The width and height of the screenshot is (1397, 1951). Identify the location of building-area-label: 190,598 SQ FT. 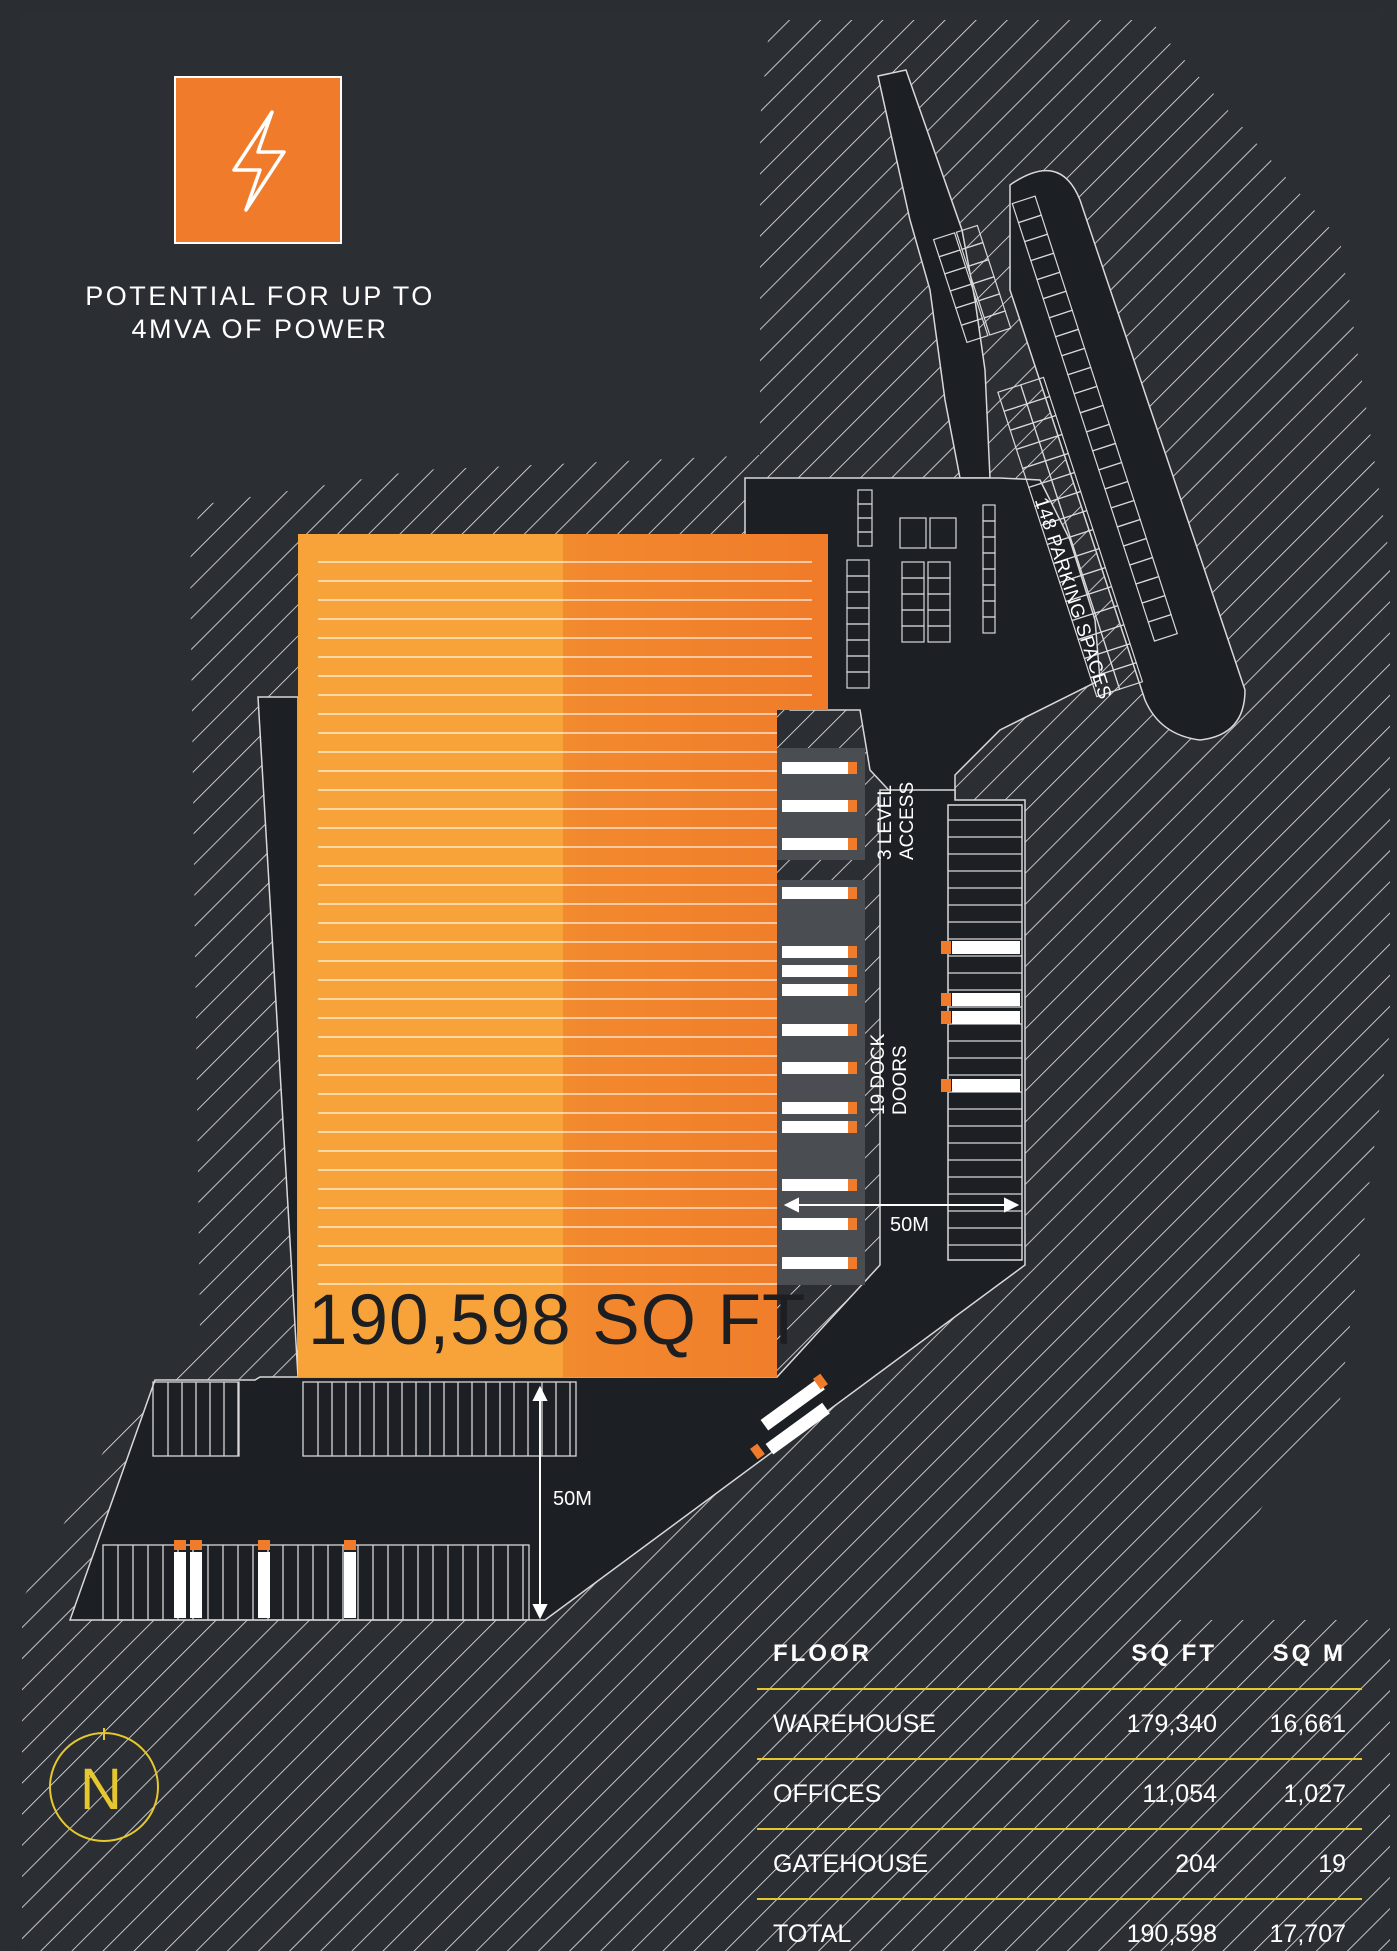
(557, 1320).